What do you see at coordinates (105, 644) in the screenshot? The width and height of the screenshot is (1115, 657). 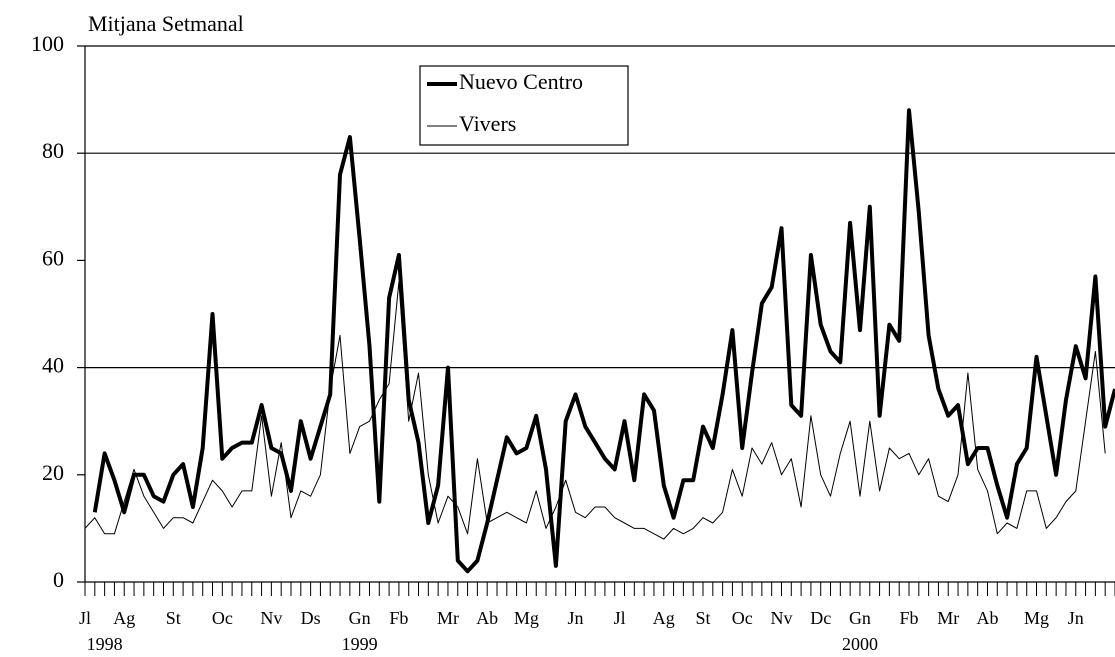 I see `year-label: 1998` at bounding box center [105, 644].